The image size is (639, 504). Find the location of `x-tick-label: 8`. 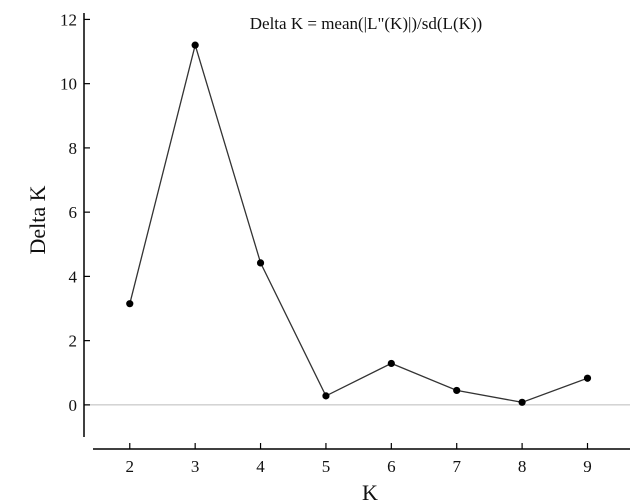

x-tick-label: 8 is located at coordinates (522, 466).